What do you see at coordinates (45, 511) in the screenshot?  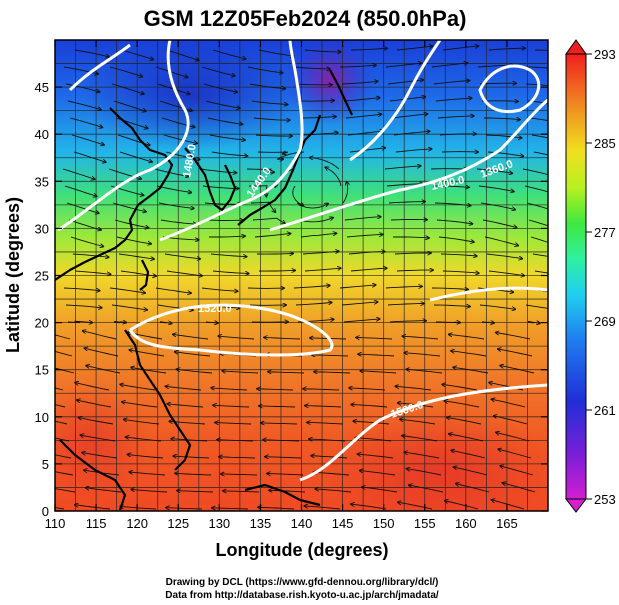 I see `y-tick-label: 0` at bounding box center [45, 511].